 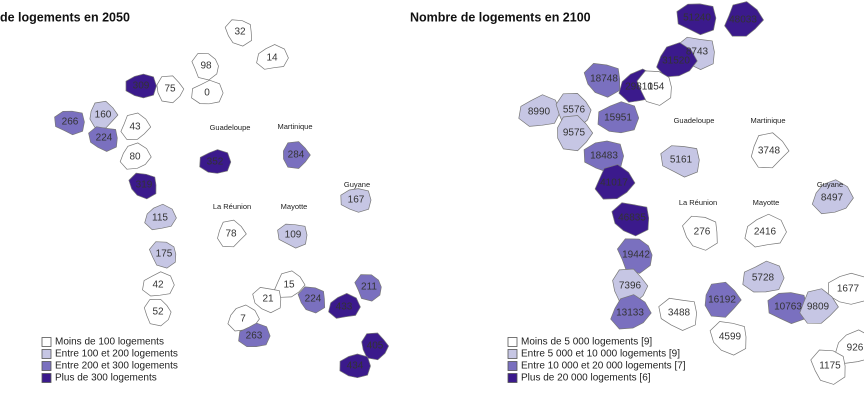 What do you see at coordinates (600, 354) in the screenshot?
I see `legend-label: Entre 5 000 et 10 000 logements [9]` at bounding box center [600, 354].